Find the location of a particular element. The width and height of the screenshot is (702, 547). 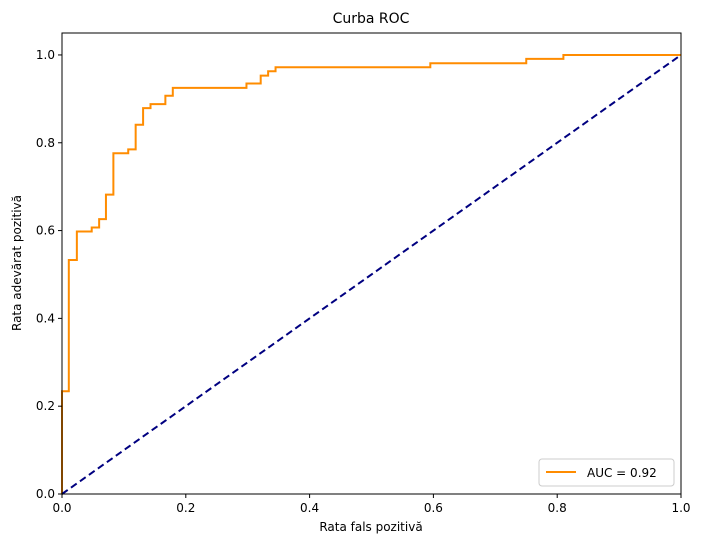

y-tick-label: 0.8 is located at coordinates (45, 143).